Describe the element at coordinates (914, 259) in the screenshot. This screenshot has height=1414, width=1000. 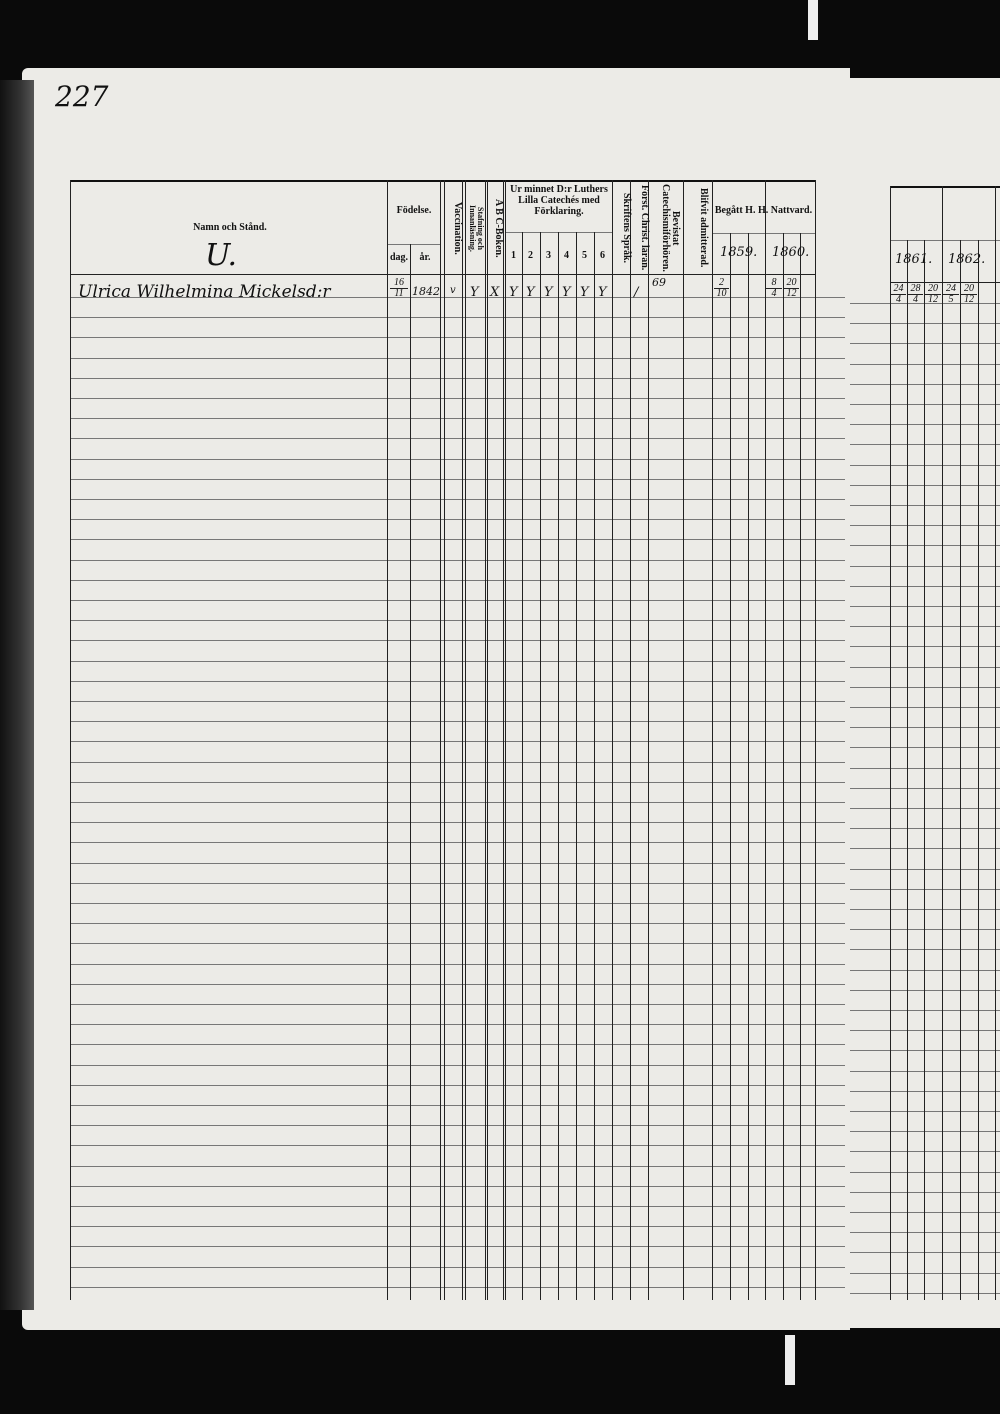
I see `header-year-1861: 1861.` at that location.